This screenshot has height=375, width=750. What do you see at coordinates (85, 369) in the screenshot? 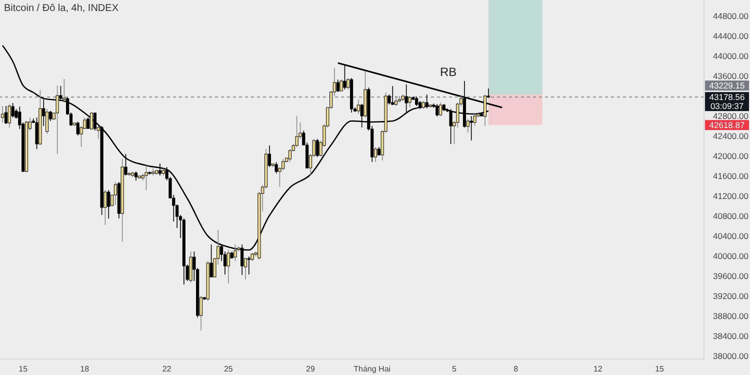
I see `x-tick-label: 18` at bounding box center [85, 369].